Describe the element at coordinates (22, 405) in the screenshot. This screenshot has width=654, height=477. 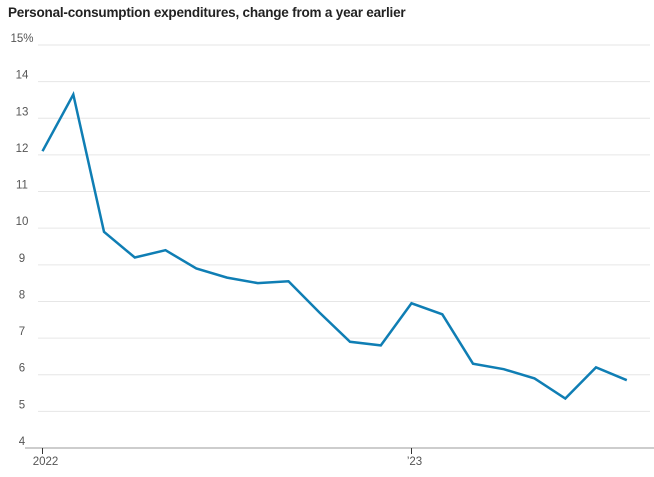
I see `y-axis-label: 5` at that location.